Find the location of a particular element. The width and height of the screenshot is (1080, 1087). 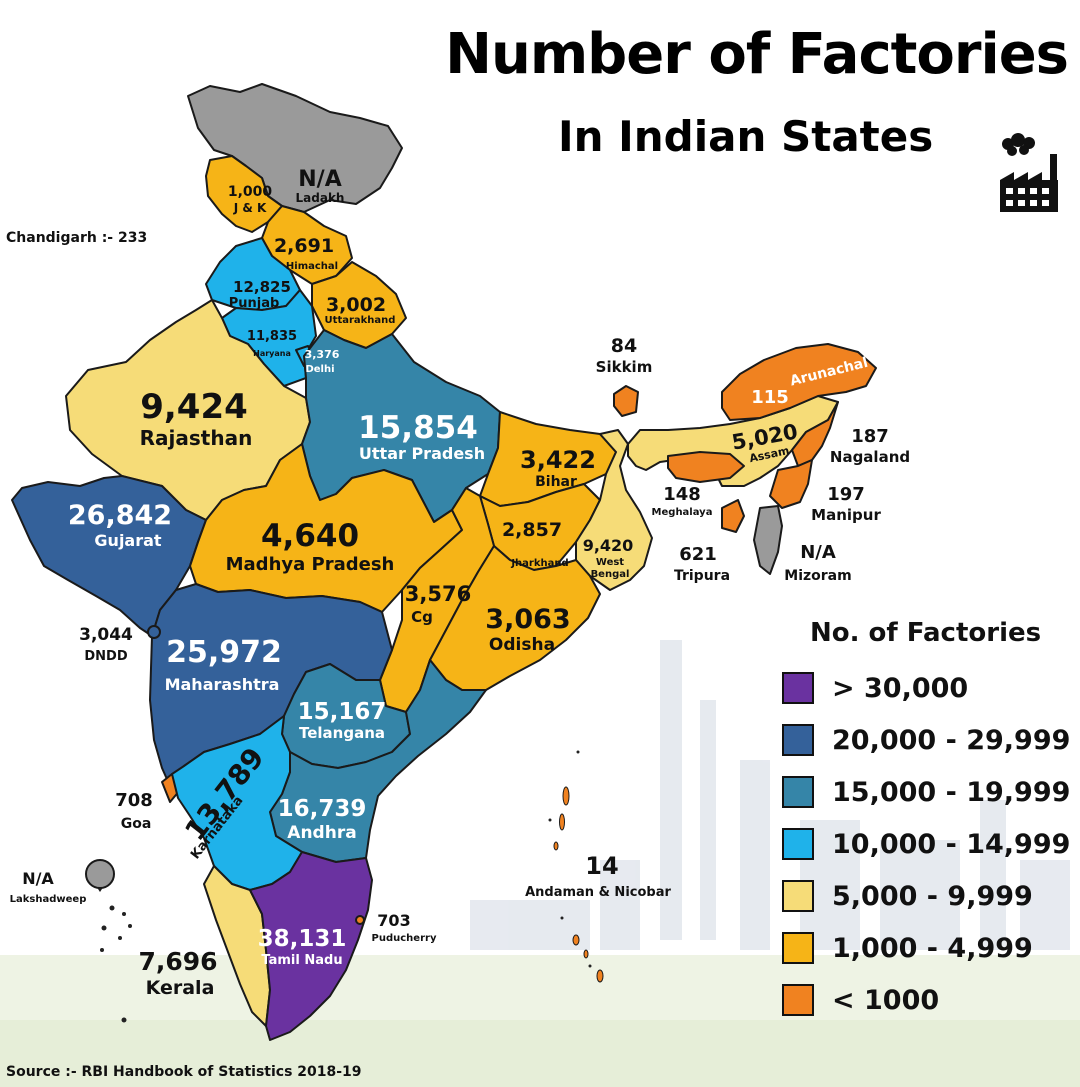

label-up-name: Uttar Pradesh is located at coordinates (422, 453).